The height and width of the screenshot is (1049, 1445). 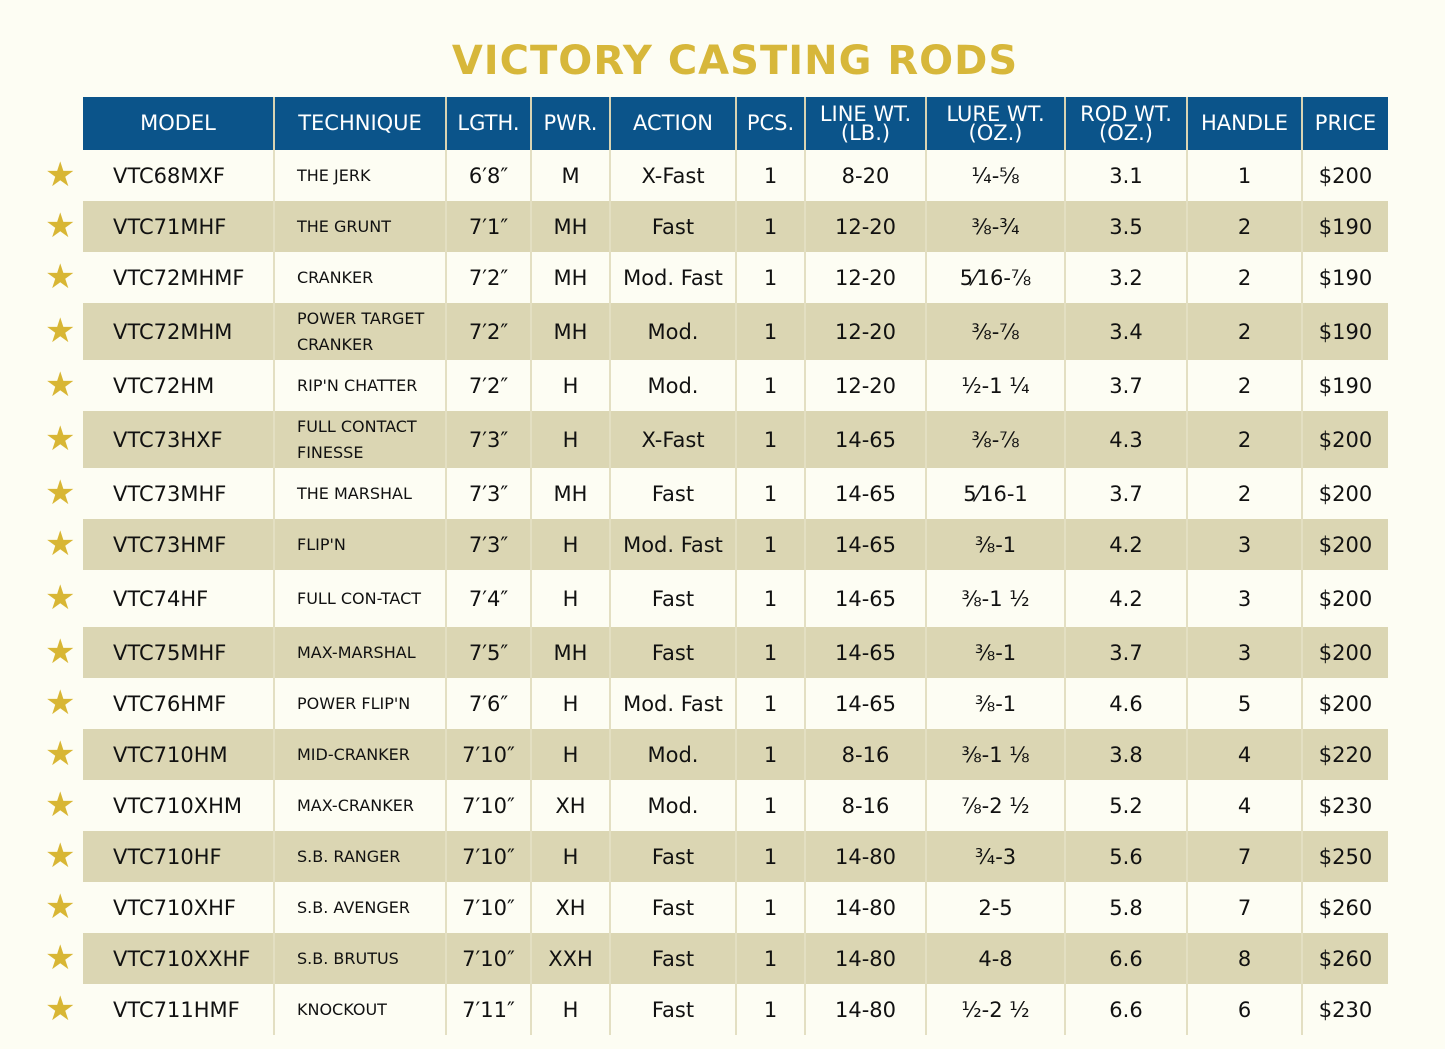 What do you see at coordinates (179, 123) in the screenshot?
I see `column-header: MODEL` at bounding box center [179, 123].